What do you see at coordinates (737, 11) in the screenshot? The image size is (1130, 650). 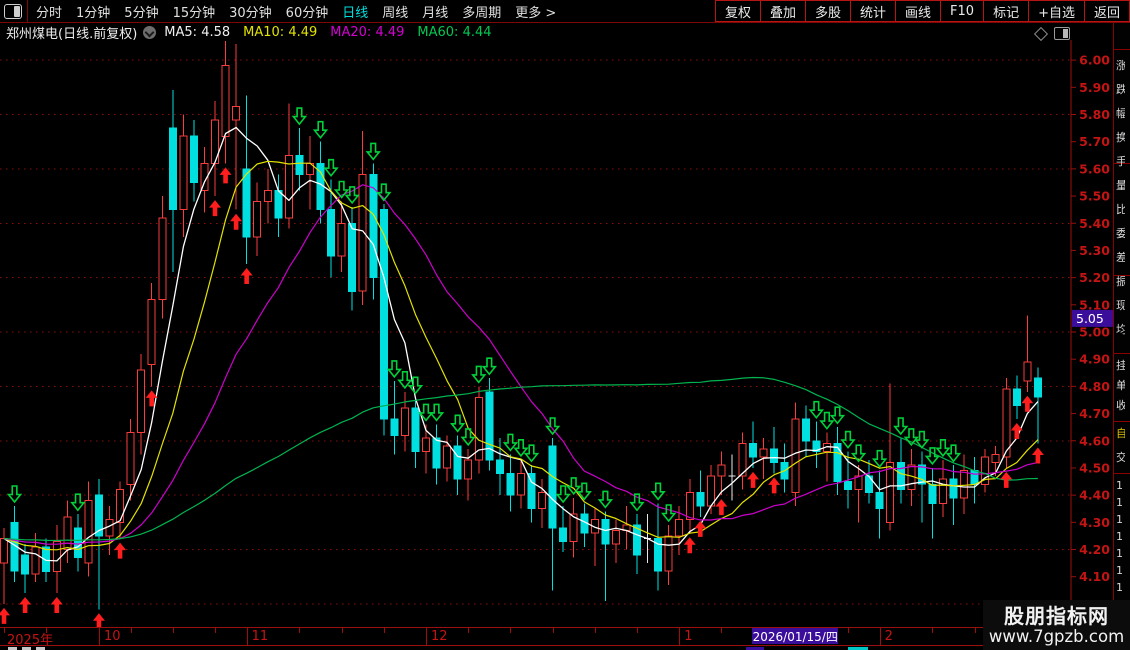 I see `adjust-button: 复权` at bounding box center [737, 11].